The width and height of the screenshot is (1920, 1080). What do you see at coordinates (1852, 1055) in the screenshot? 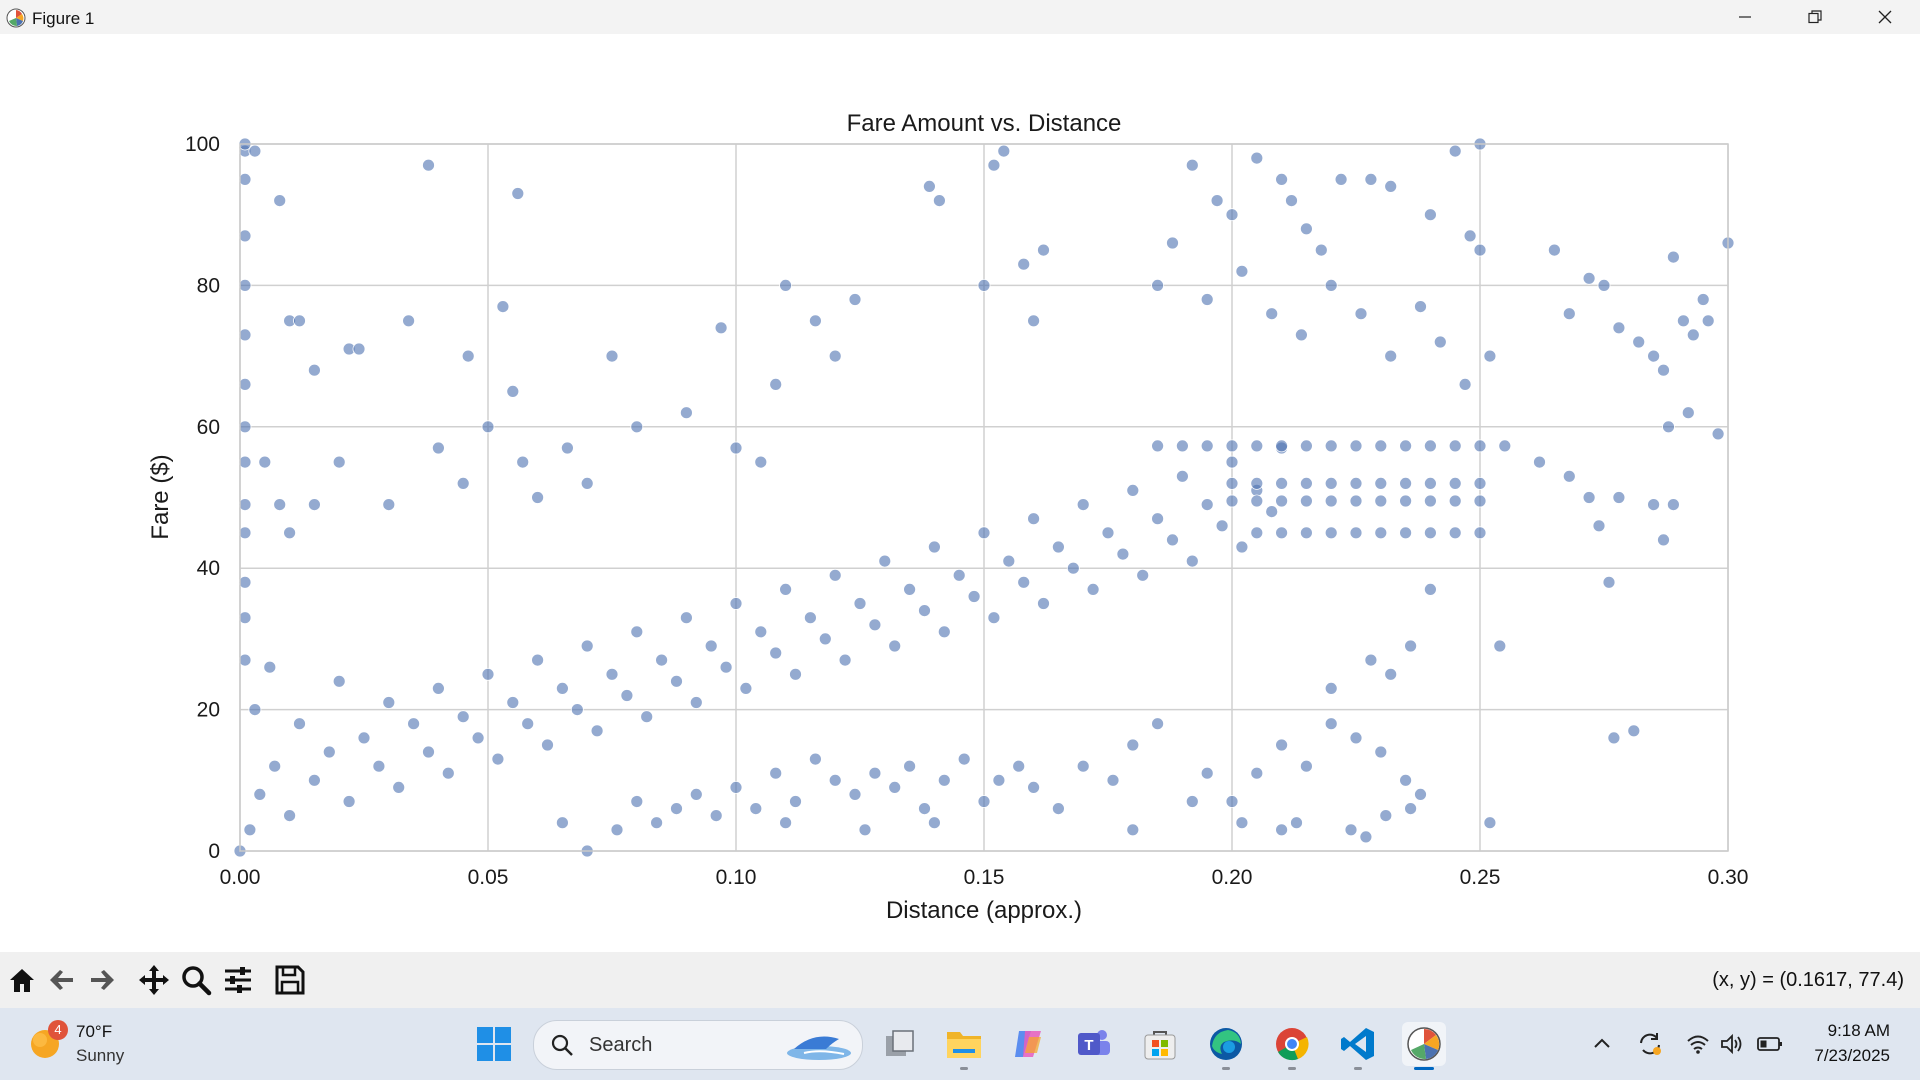
I see `clock-date: 7/23/2025` at bounding box center [1852, 1055].